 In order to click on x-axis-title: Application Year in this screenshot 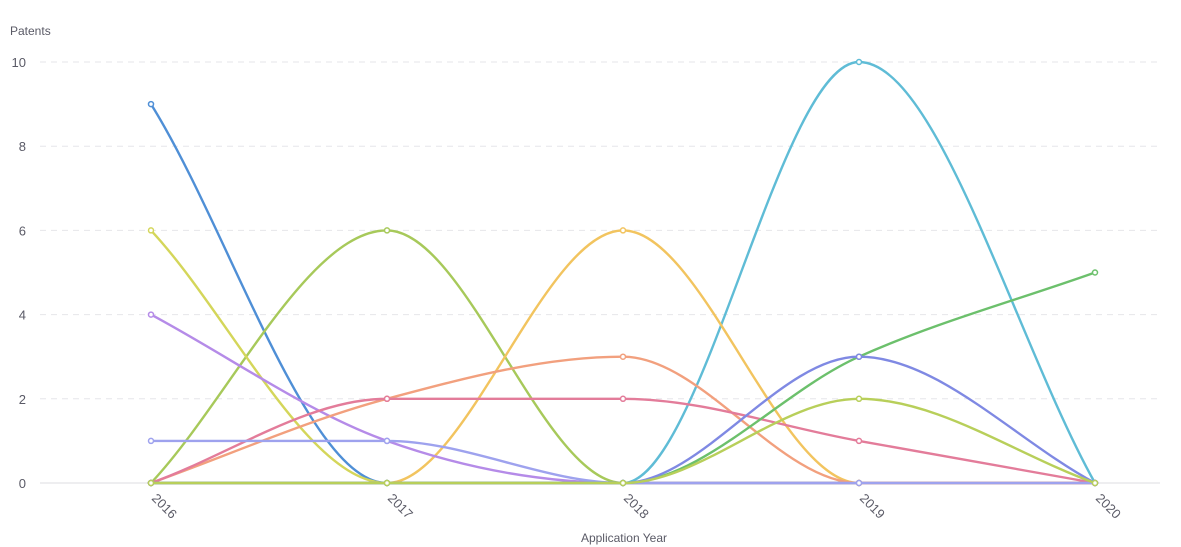, I will do `click(624, 538)`.